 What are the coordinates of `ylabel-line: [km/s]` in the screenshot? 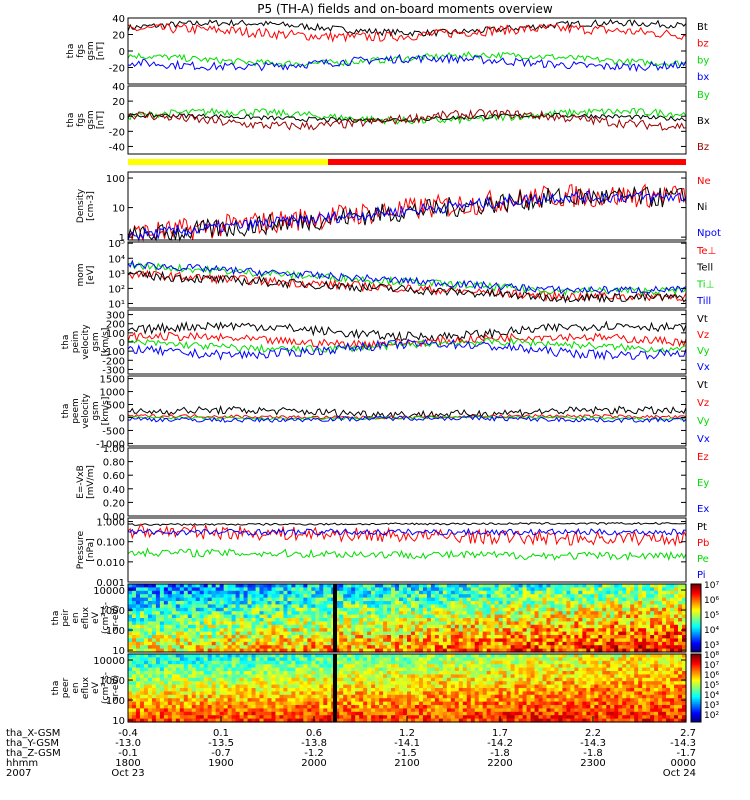 It's located at (106, 411).